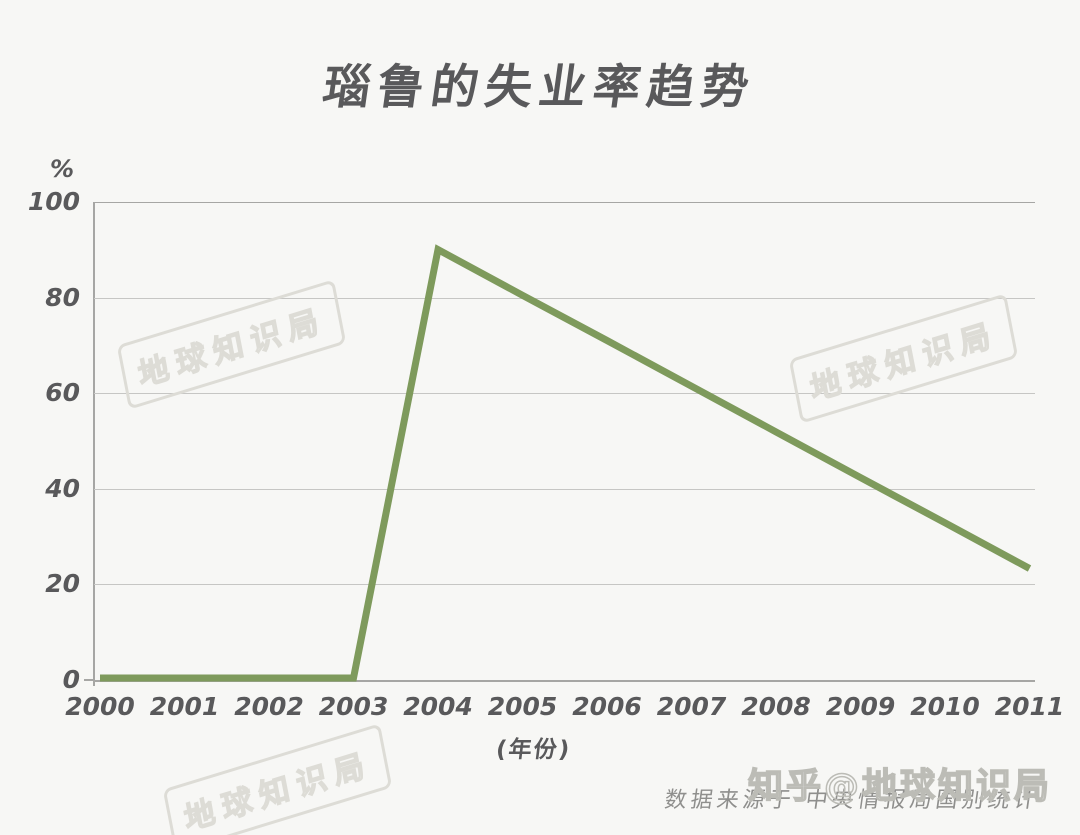  What do you see at coordinates (62, 584) in the screenshot?
I see `y-tick-label-20: 20` at bounding box center [62, 584].